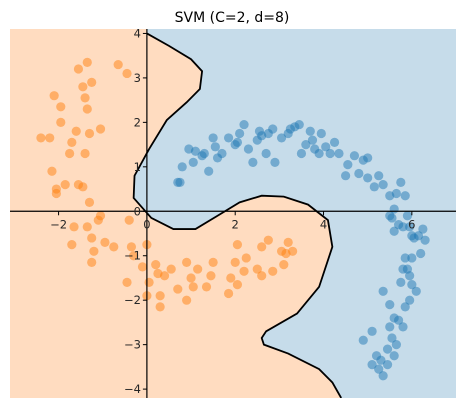  What do you see at coordinates (137, 122) in the screenshot?
I see `y-tick-label: 2` at bounding box center [137, 122].